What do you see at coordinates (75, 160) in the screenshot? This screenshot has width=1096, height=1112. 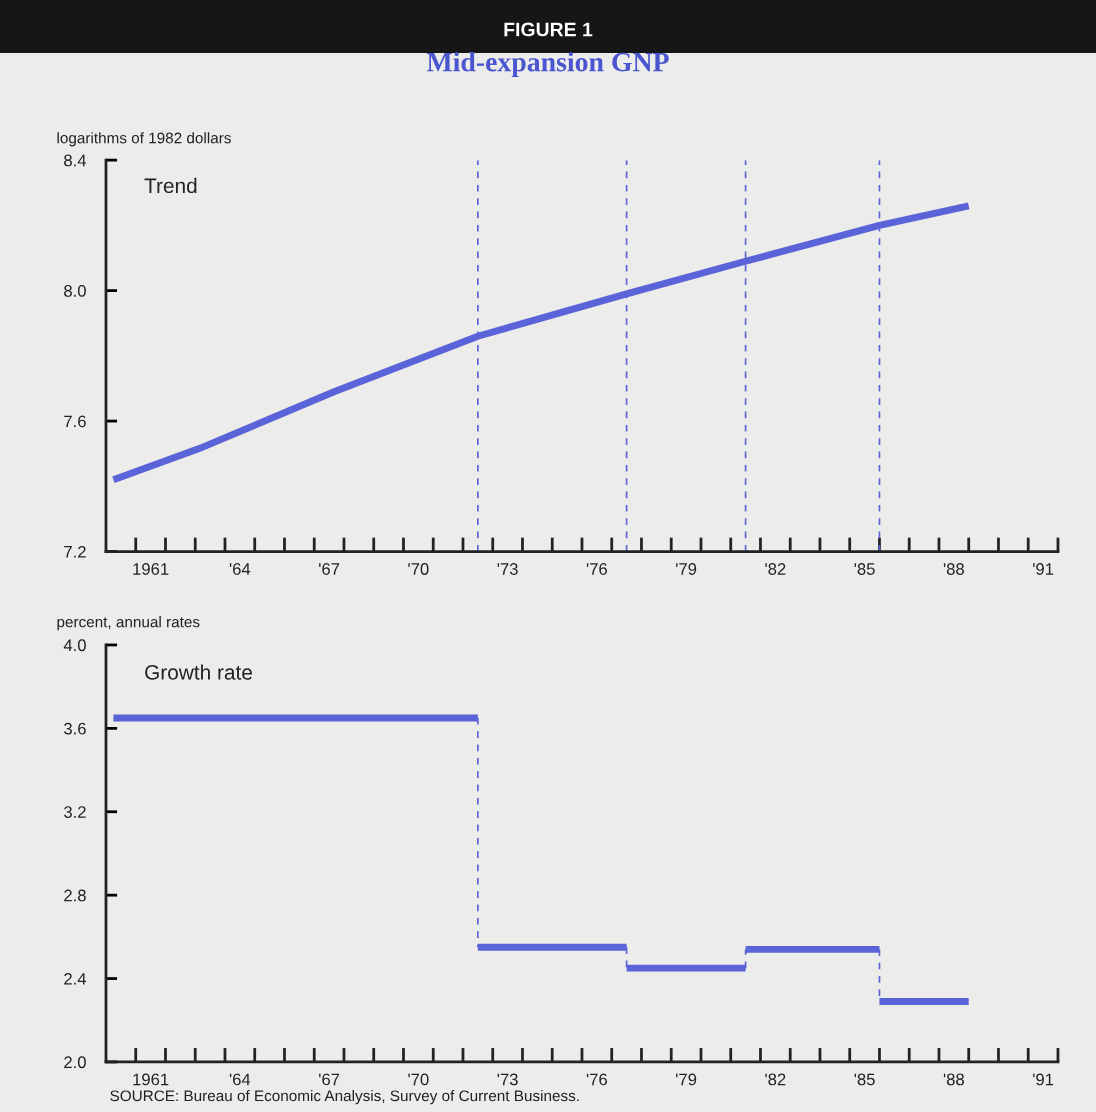 I see `y-tick-label: 8.4` at bounding box center [75, 160].